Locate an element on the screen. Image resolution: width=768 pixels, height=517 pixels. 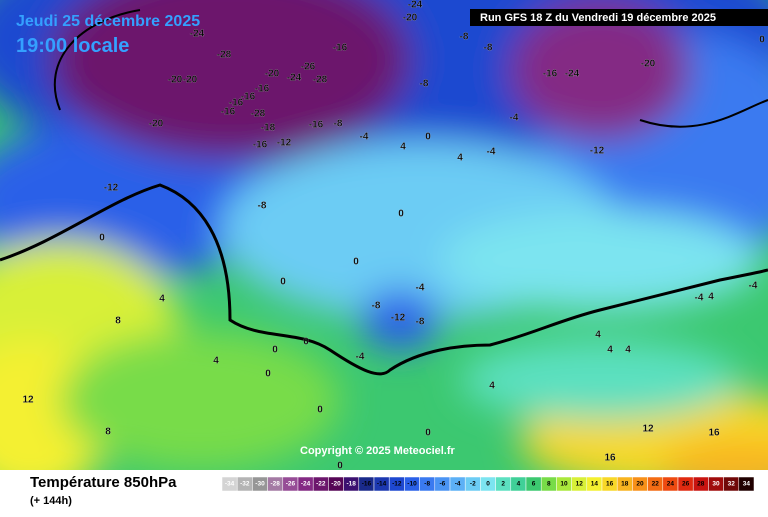
scale-label: -20 is located at coordinates (336, 484).